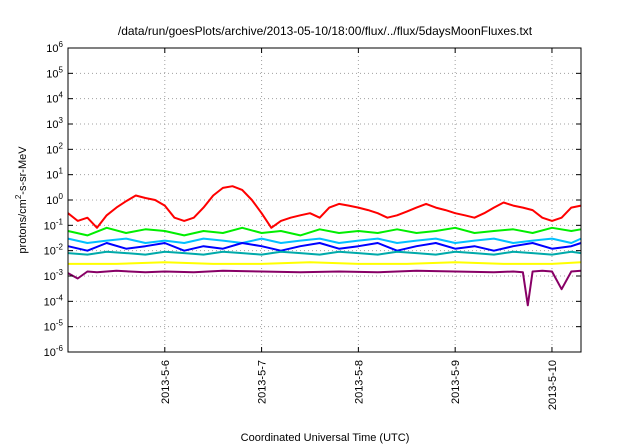  Describe the element at coordinates (54, 300) in the screenshot. I see `y-tick-label: 10⁻⁴` at that location.